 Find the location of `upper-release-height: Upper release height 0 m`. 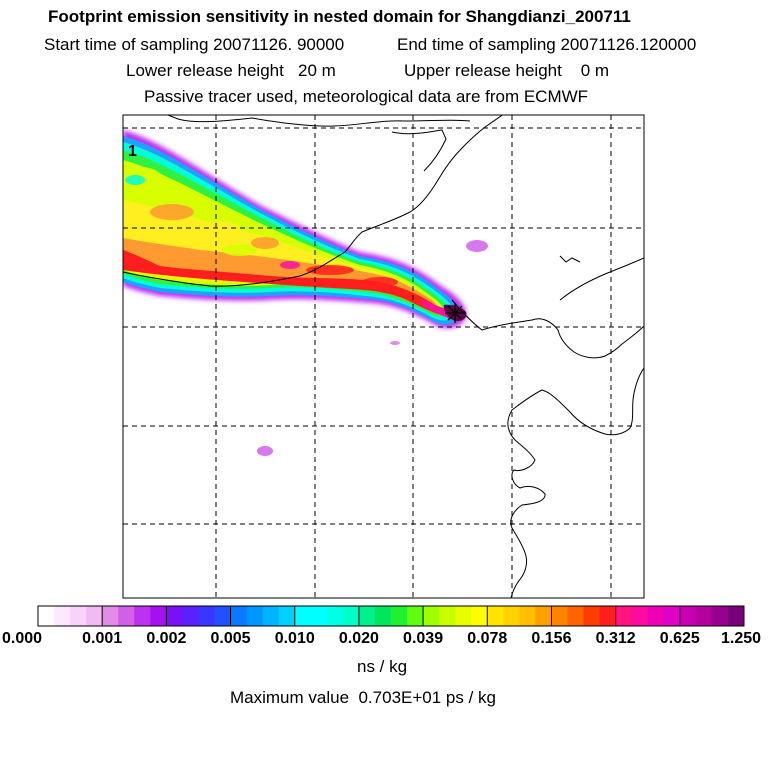

upper-release-height: Upper release height 0 m is located at coordinates (507, 70).